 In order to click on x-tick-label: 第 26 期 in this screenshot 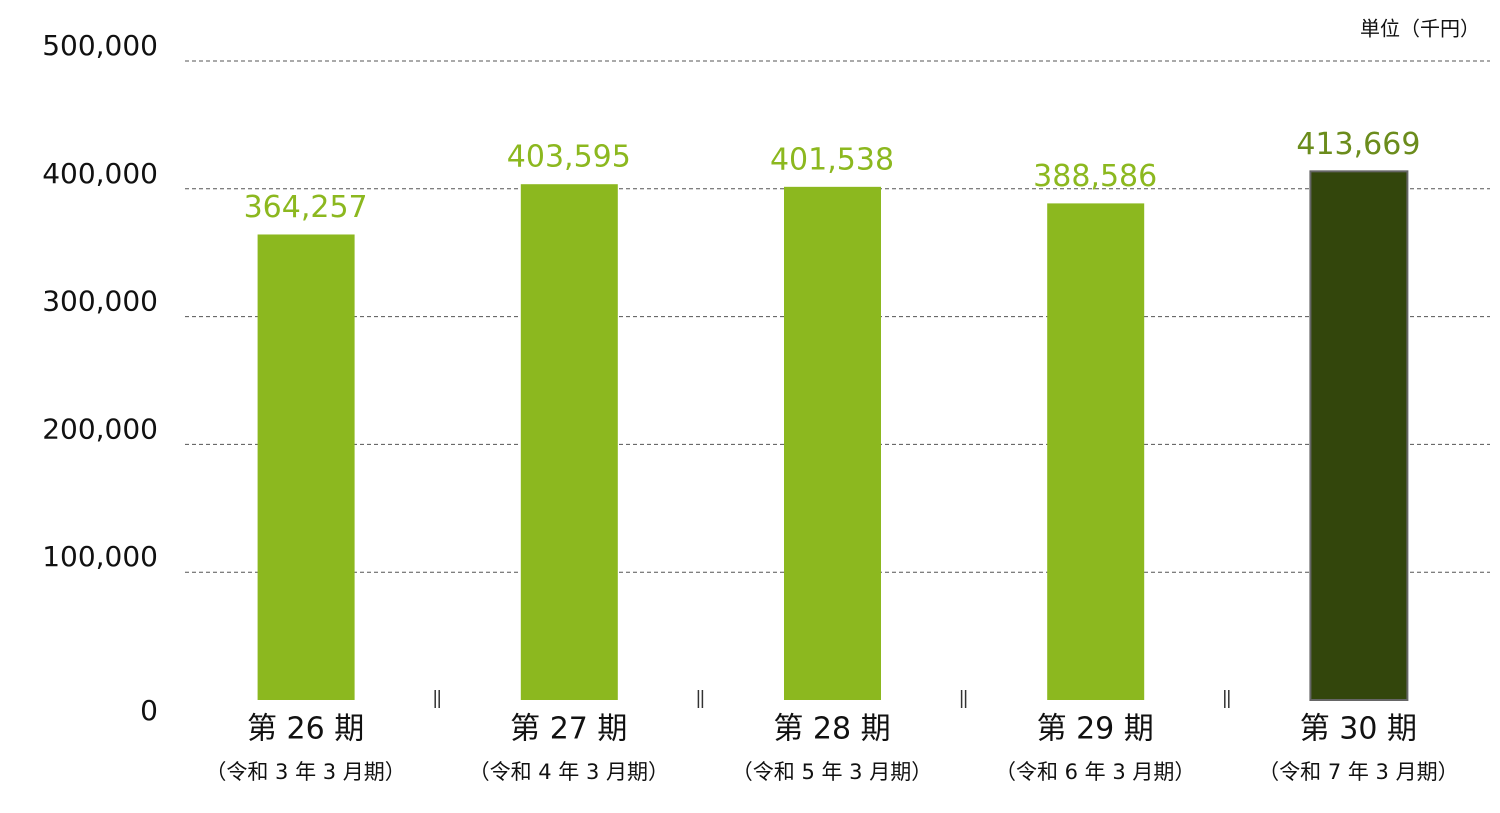, I will do `click(305, 729)`.